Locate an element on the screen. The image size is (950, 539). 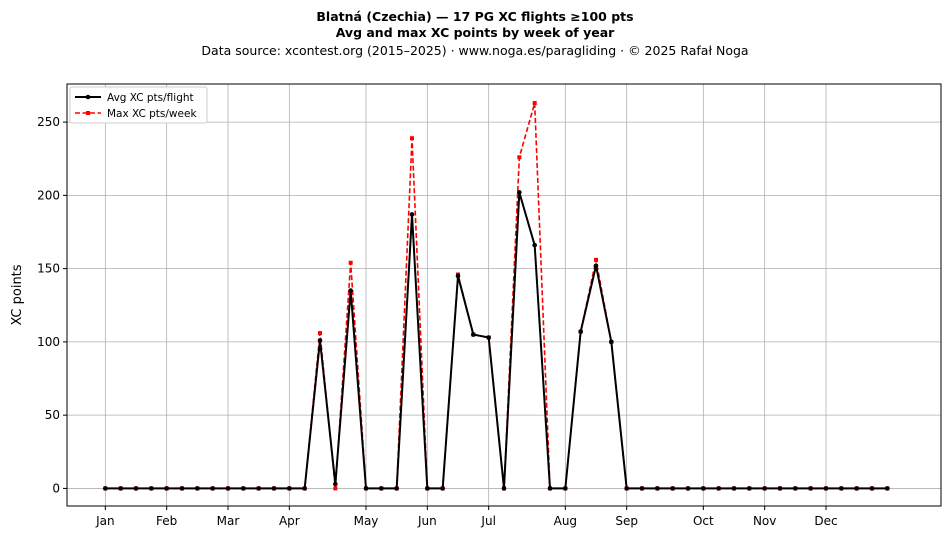
y-tick-label: 50 is located at coordinates (52, 415).